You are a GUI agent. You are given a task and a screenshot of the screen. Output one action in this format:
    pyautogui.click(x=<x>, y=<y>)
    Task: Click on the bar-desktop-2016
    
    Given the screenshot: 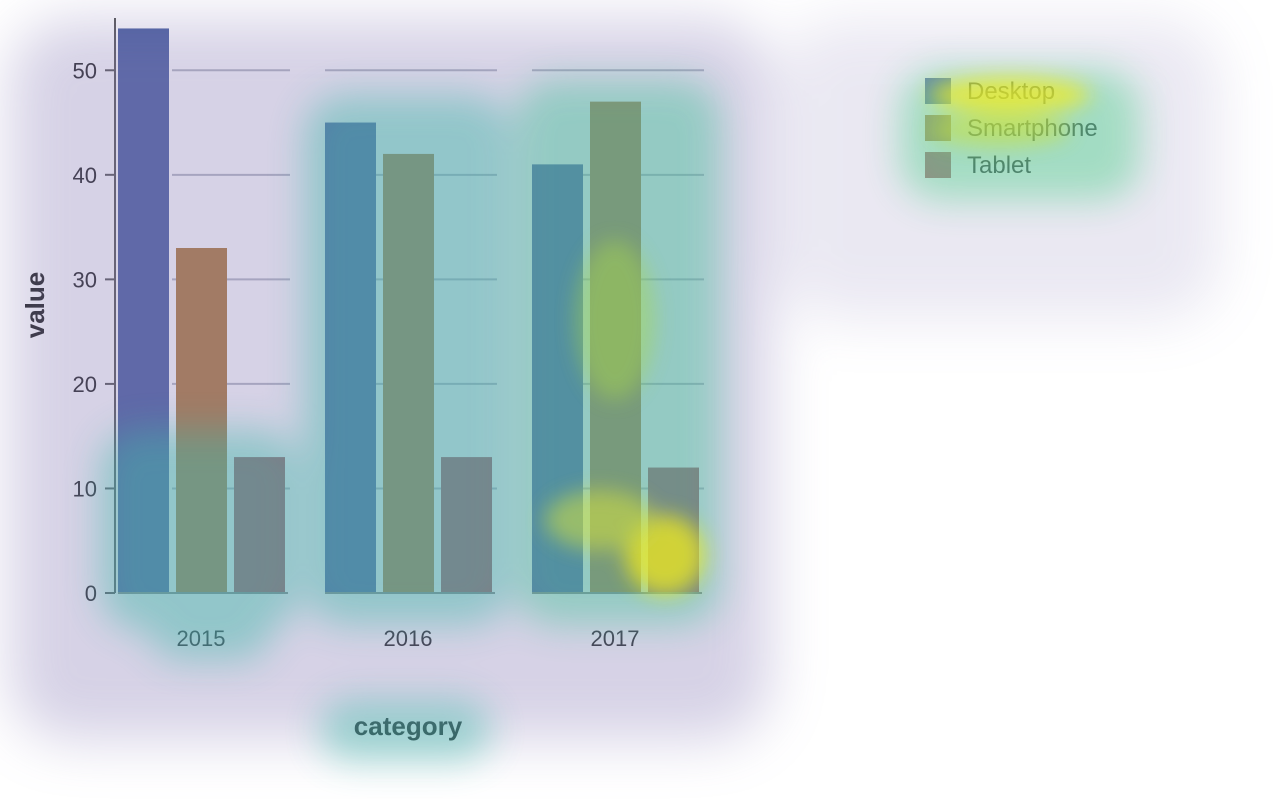 What is the action you would take?
    pyautogui.click(x=350, y=357)
    